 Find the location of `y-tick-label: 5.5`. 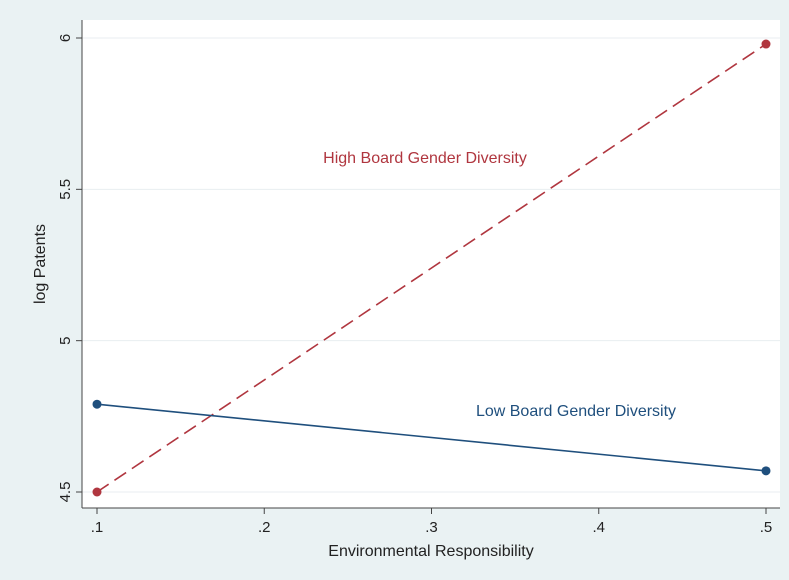

y-tick-label: 5.5 is located at coordinates (65, 189).